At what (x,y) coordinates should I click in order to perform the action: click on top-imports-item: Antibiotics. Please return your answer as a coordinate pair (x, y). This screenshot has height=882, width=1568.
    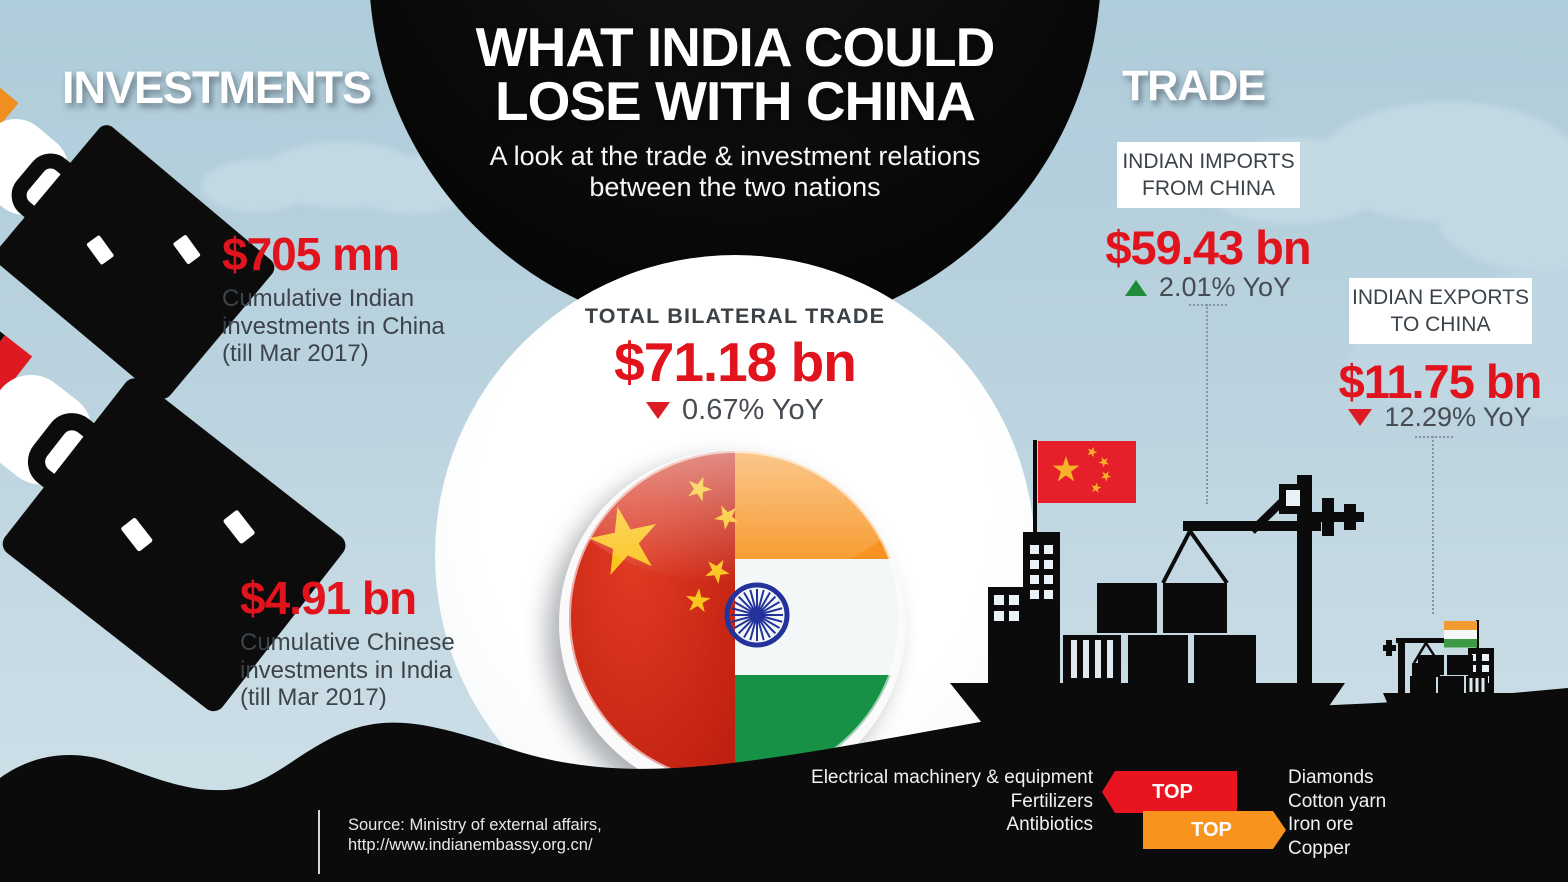
    Looking at the image, I should click on (1049, 825).